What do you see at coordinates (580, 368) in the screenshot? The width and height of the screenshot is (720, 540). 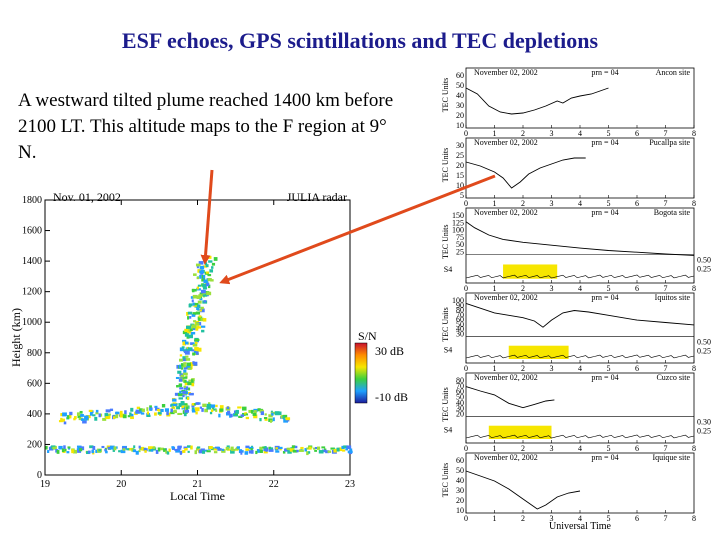 I see `x-tick-label: 4` at bounding box center [580, 368].